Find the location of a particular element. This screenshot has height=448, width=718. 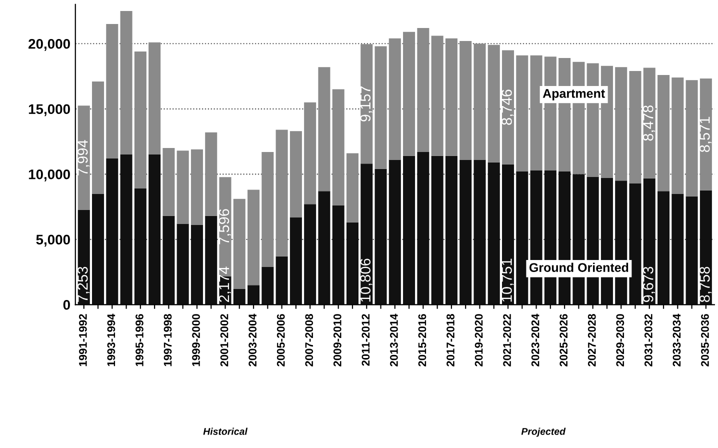

text: Projected is located at coordinates (543, 432).